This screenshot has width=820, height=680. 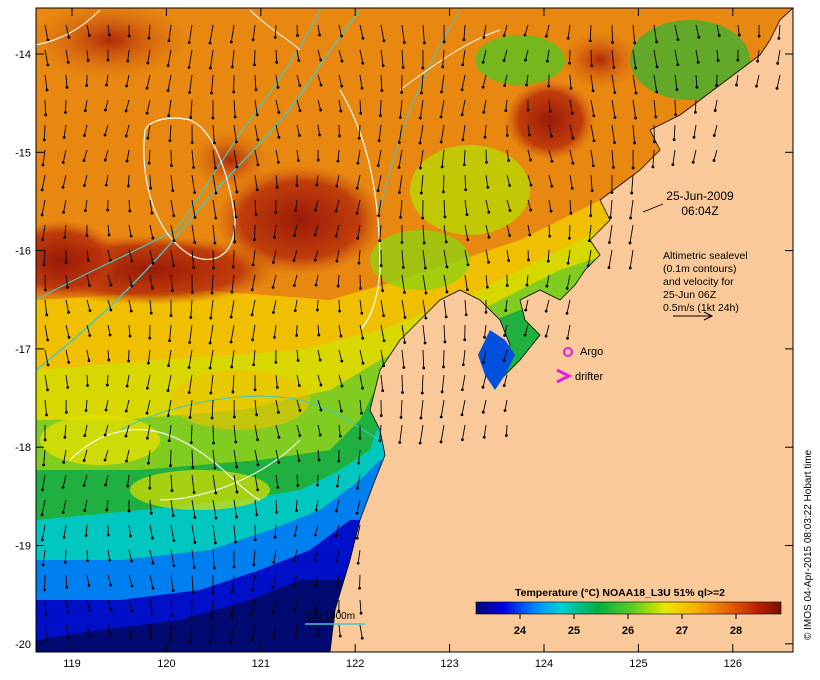 I want to click on velocity-info-line: 25-Jun 06Z, so click(x=690, y=295).